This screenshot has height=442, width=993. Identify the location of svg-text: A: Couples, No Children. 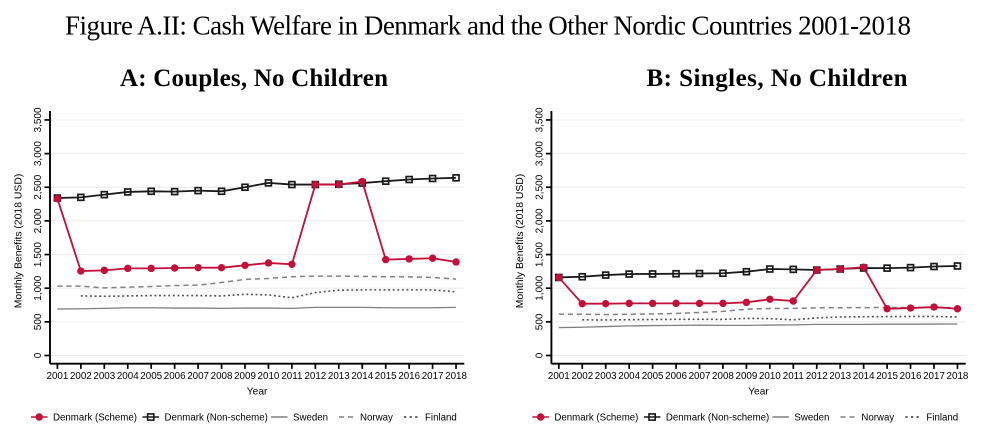
(254, 78).